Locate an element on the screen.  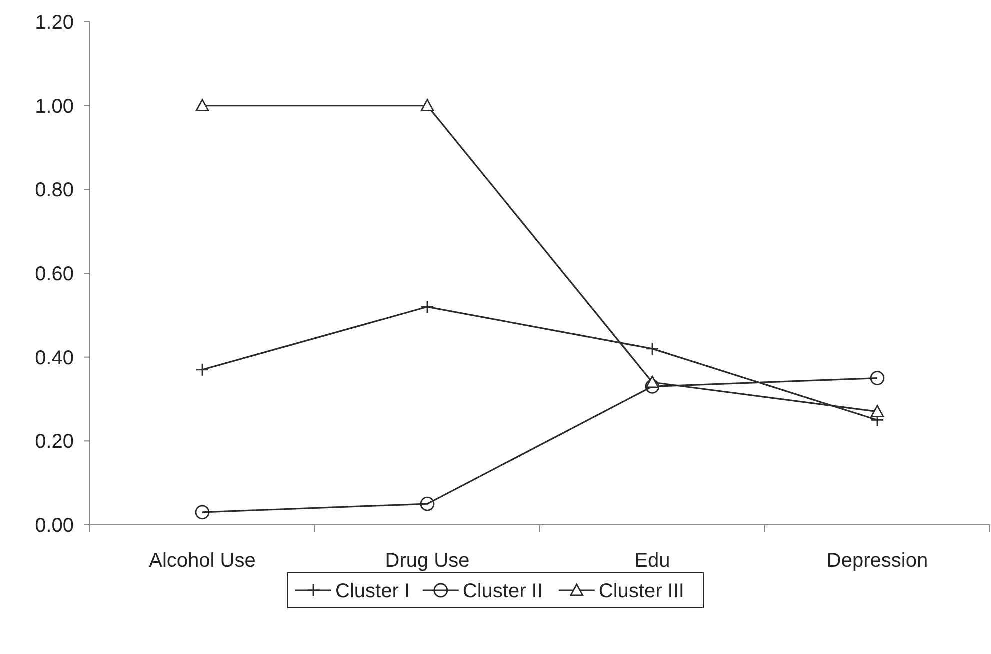
y-tick-label: 0.40 is located at coordinates (54, 358).